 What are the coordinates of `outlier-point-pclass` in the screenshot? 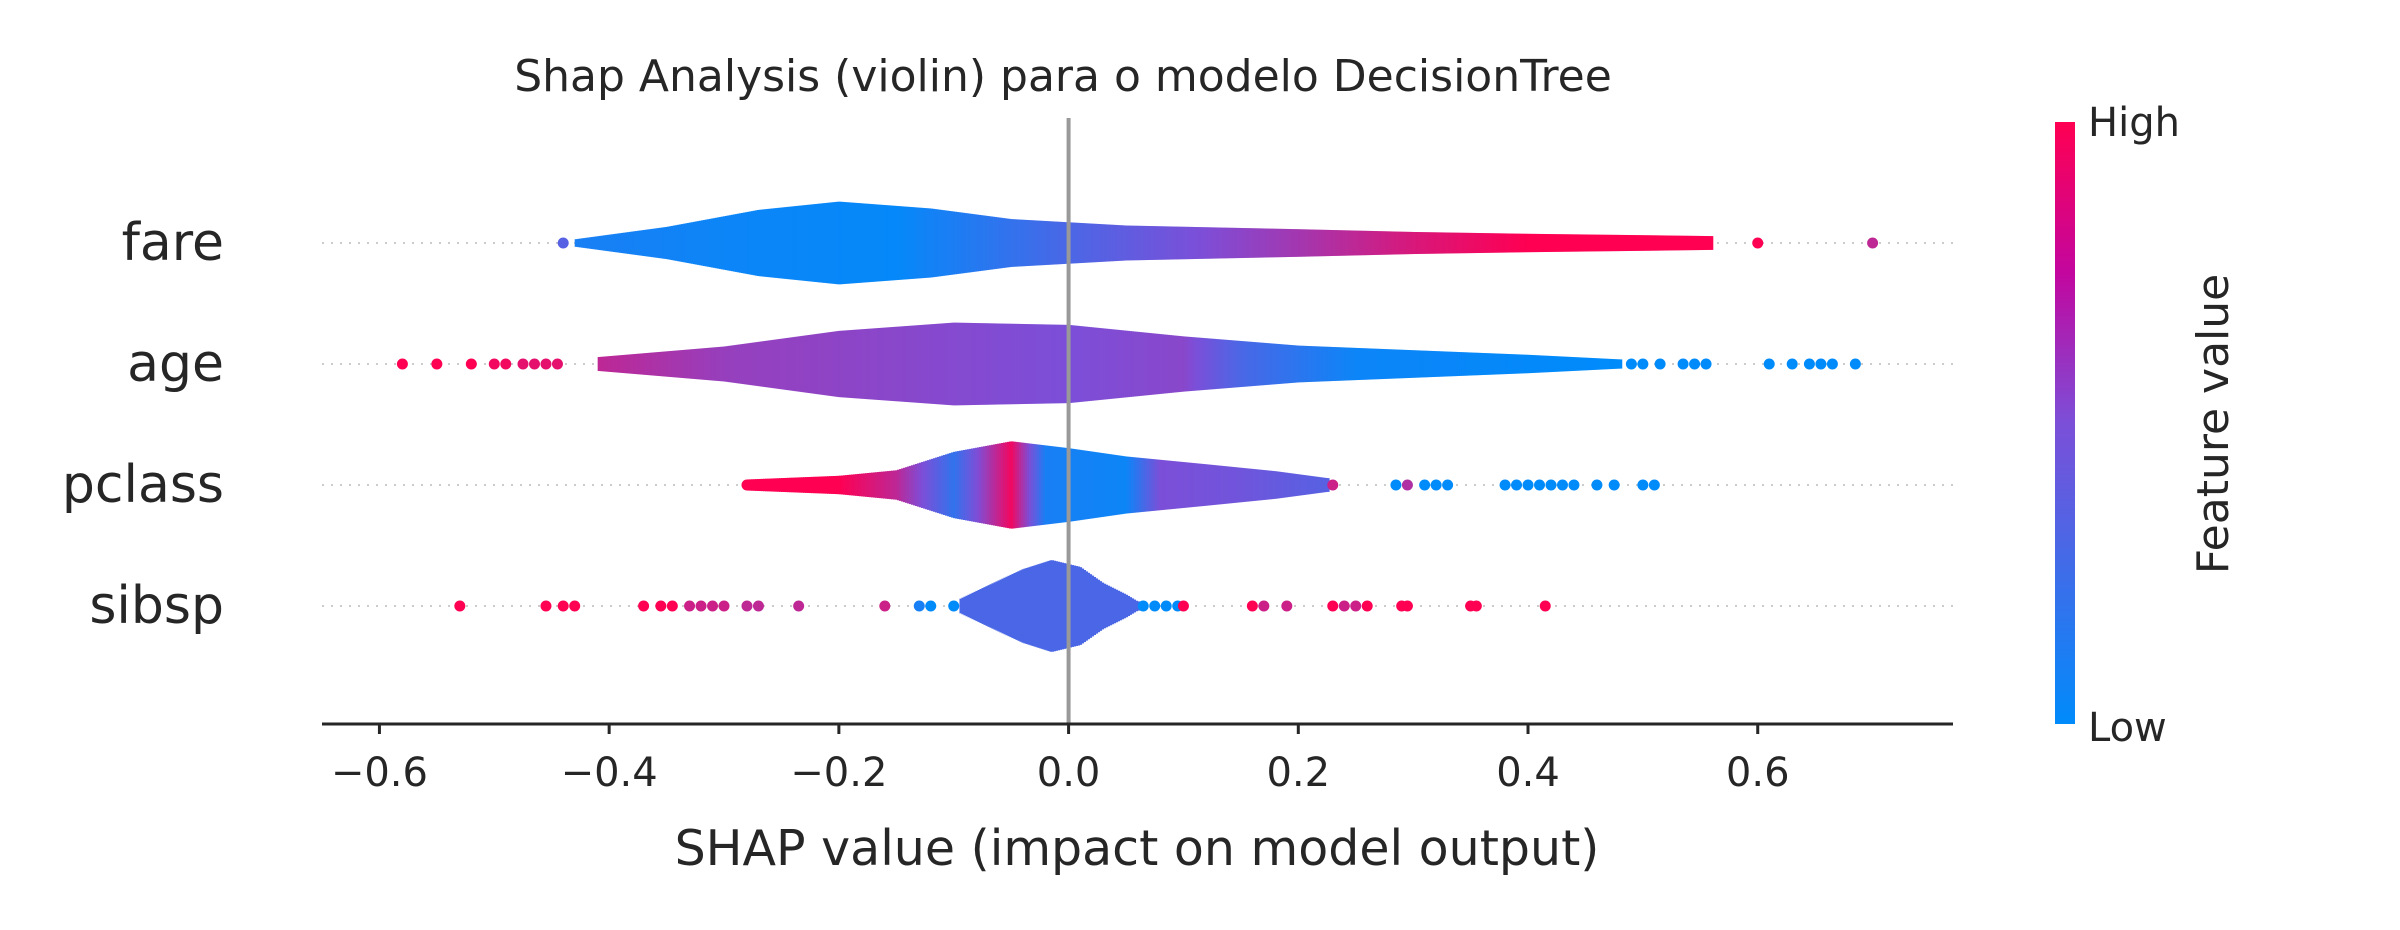 It's located at (1574, 485).